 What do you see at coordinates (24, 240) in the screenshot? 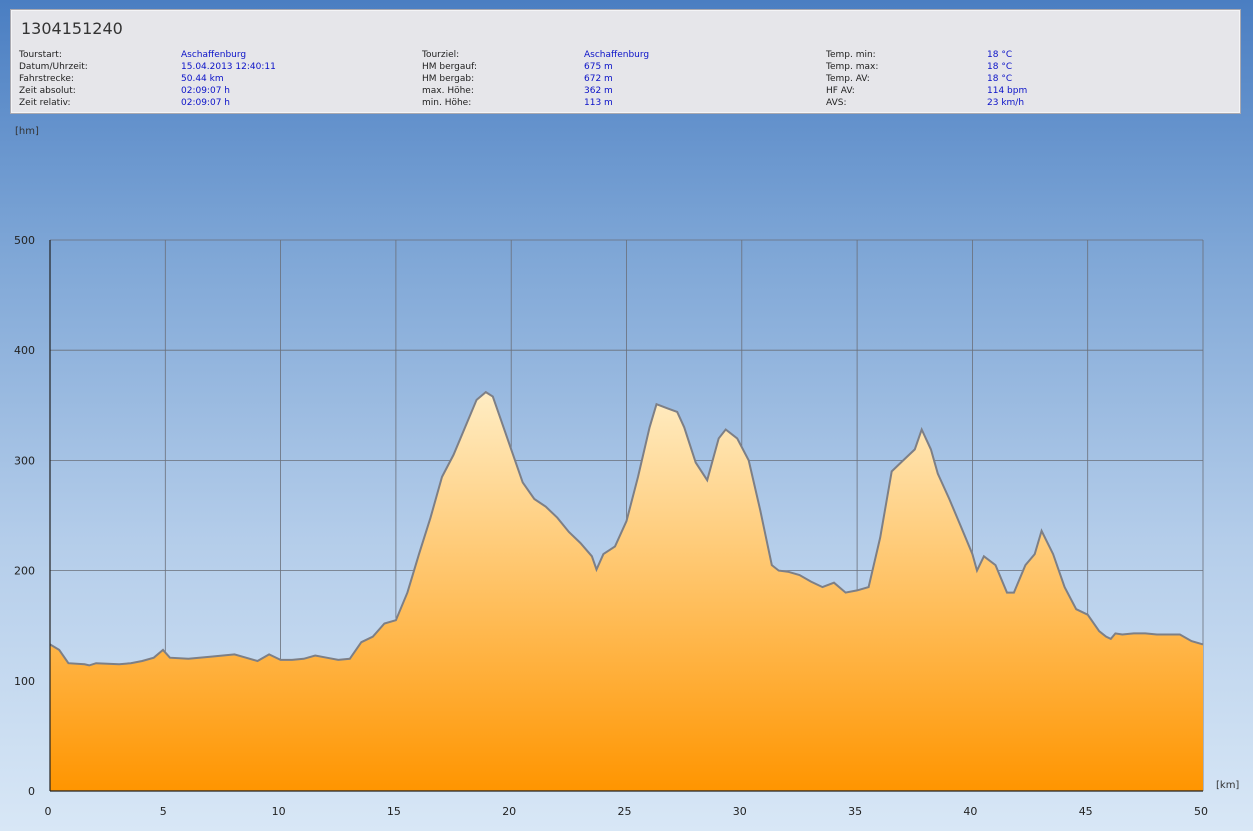
I see `y-tick-label: 500` at bounding box center [24, 240].